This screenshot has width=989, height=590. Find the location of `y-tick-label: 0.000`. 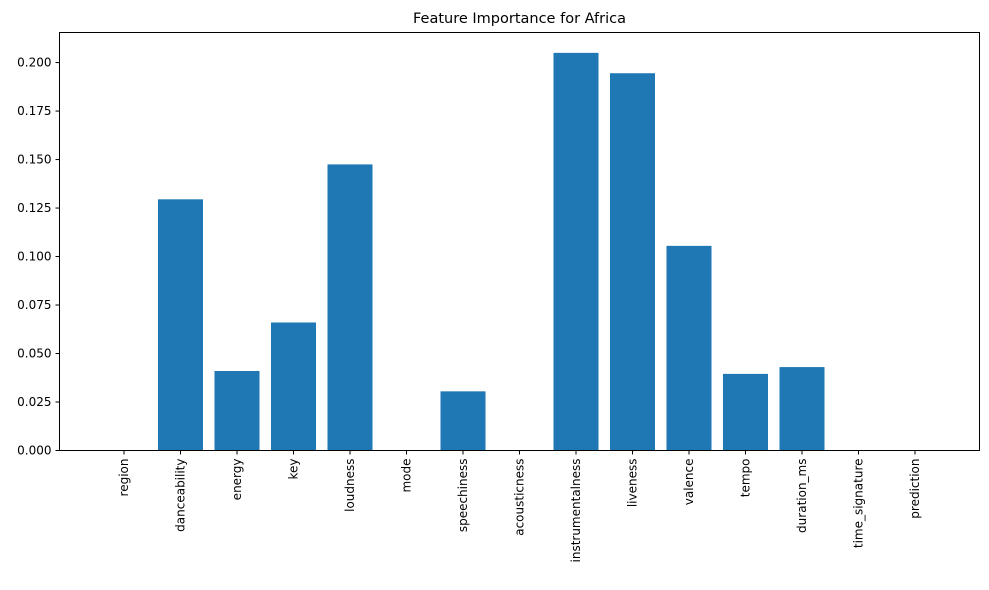

y-tick-label: 0.000 is located at coordinates (34, 451).